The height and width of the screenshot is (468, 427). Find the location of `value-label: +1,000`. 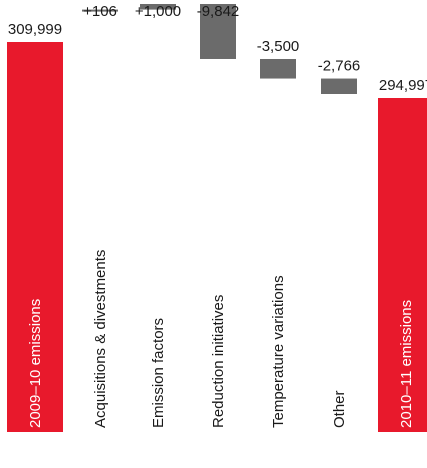

value-label: +1,000 is located at coordinates (158, 11).